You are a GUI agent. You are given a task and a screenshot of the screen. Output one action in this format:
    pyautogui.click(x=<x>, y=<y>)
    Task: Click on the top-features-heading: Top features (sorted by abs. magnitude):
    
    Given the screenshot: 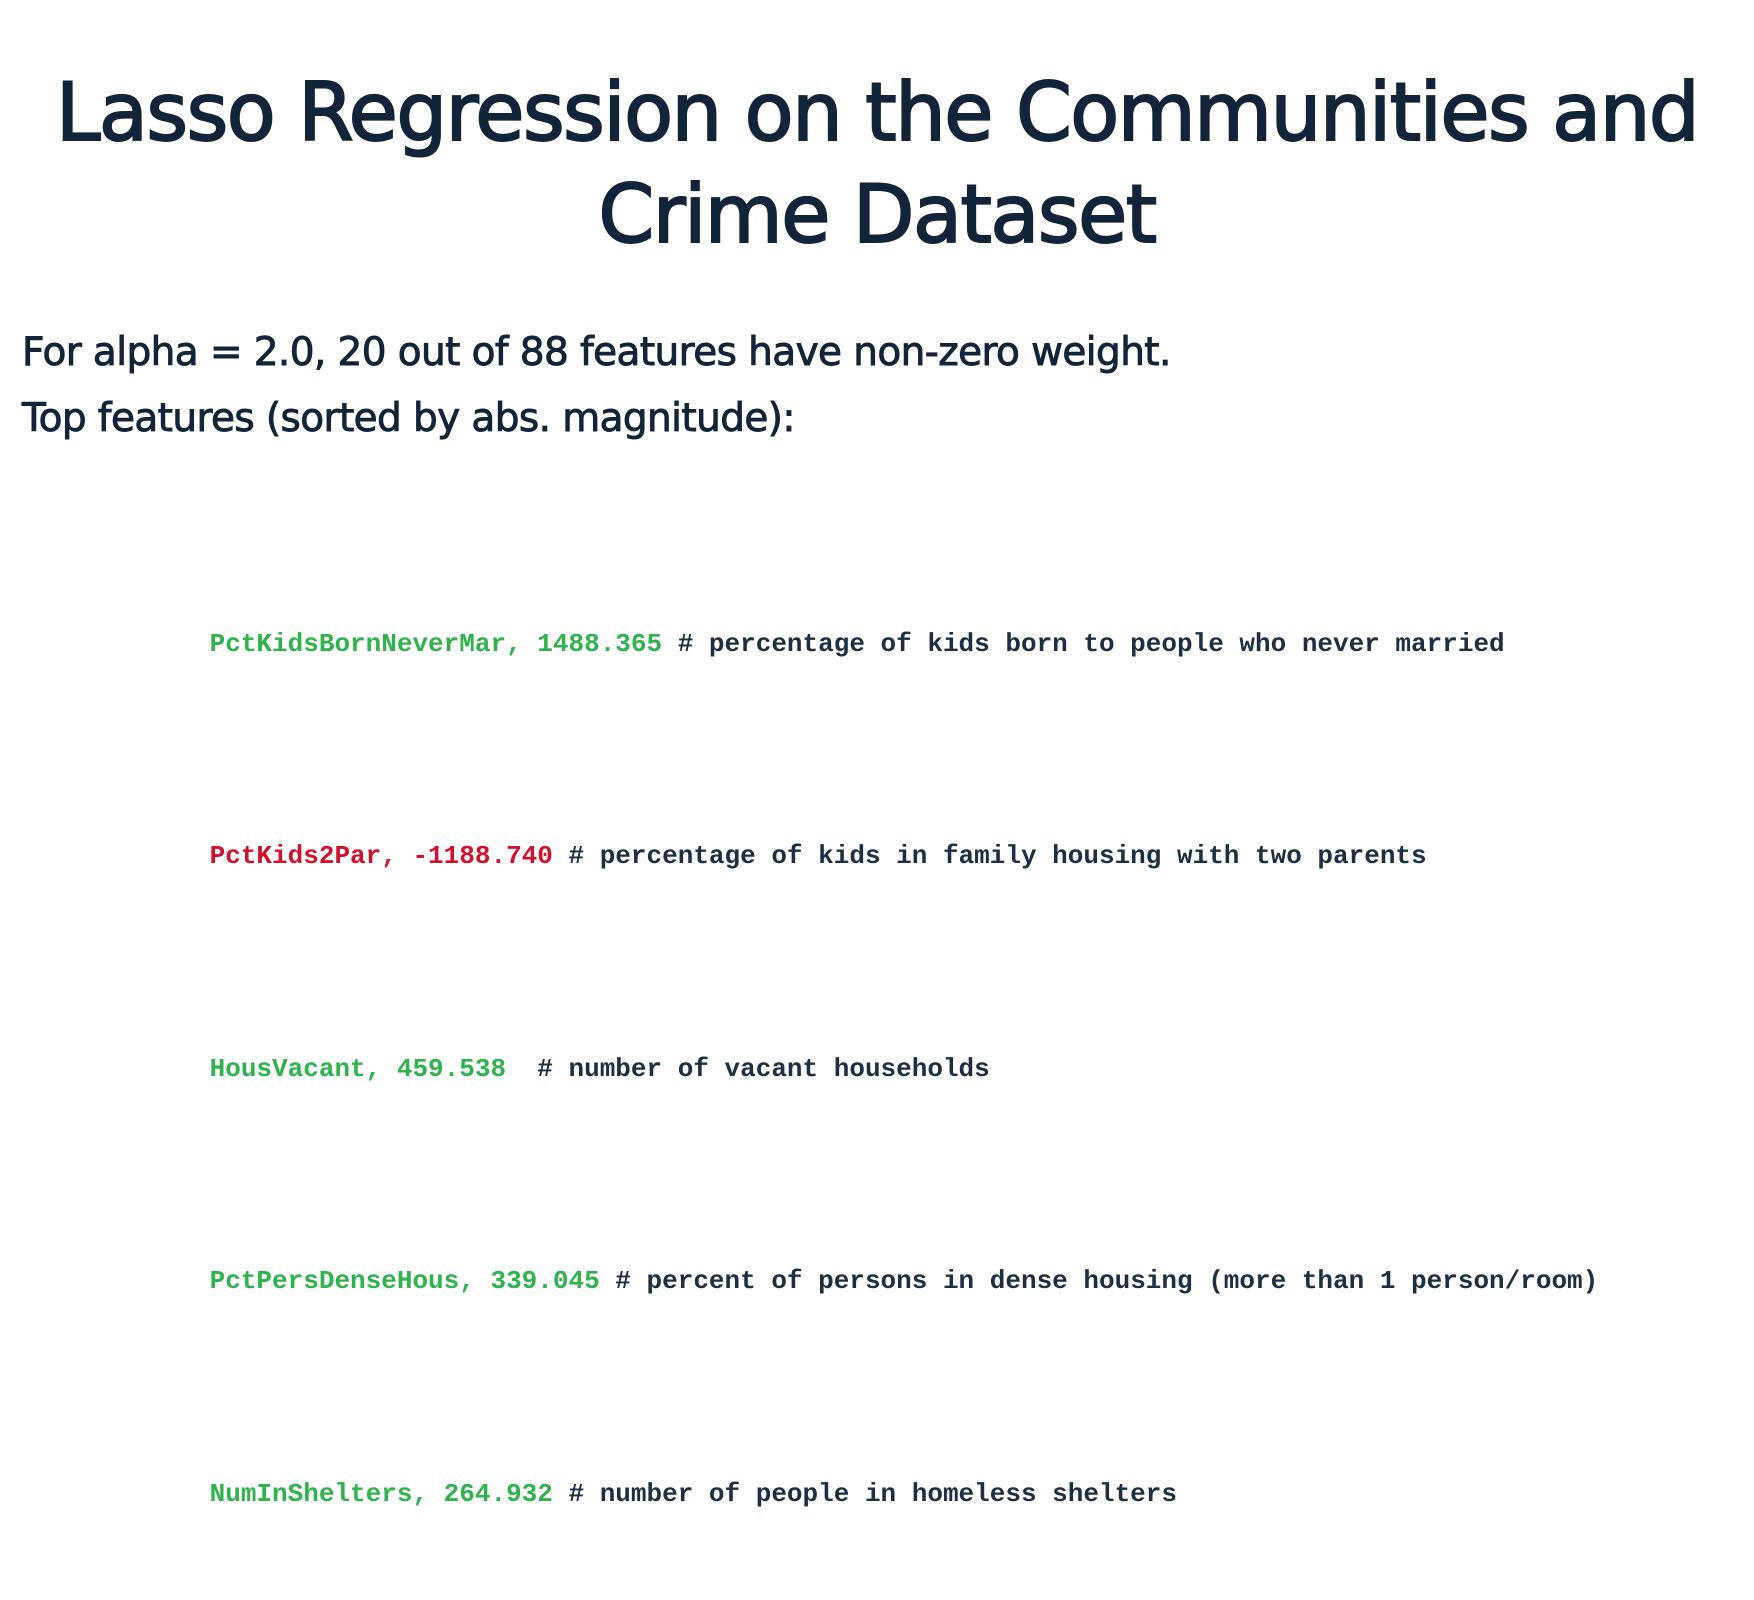 What is the action you would take?
    pyautogui.click(x=409, y=419)
    